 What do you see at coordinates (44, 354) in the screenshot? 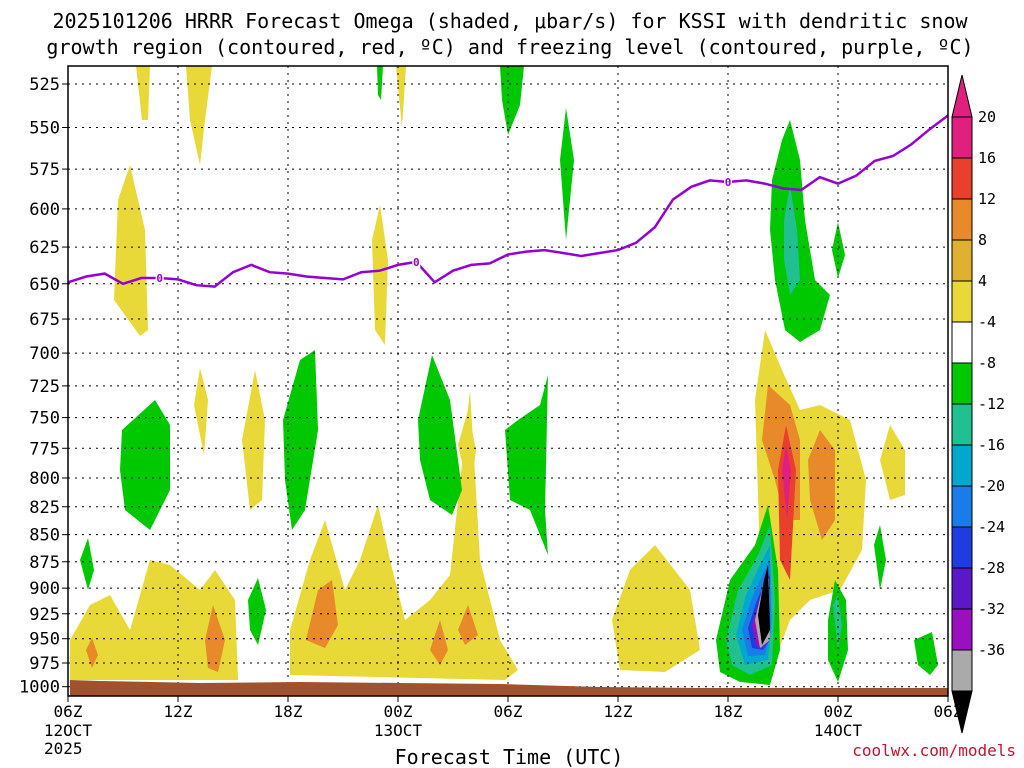
I see `y-tick-label: 700` at bounding box center [44, 354].